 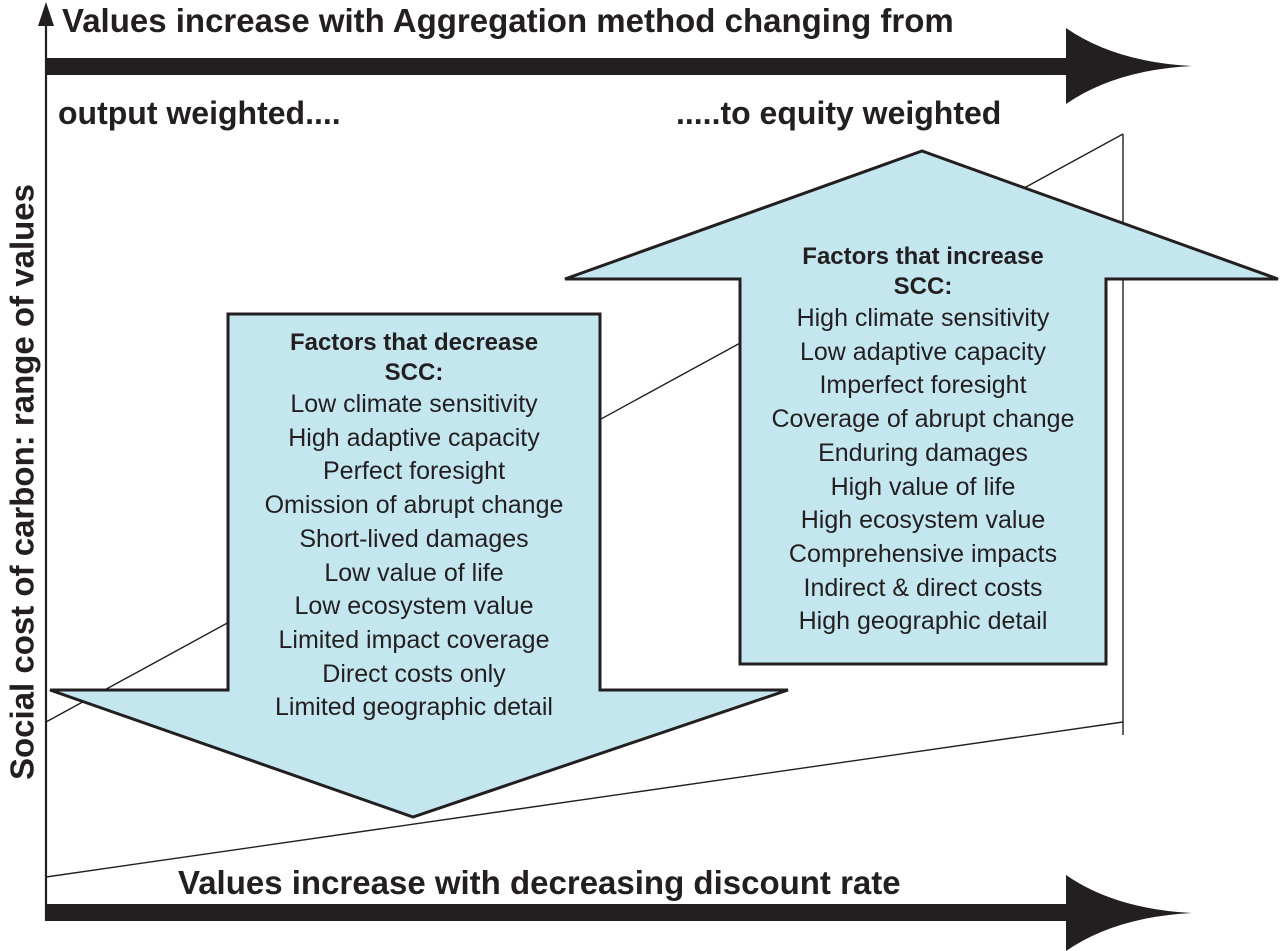 What do you see at coordinates (839, 113) in the screenshot?
I see `equity-weighted-label: .....to equity weighted` at bounding box center [839, 113].